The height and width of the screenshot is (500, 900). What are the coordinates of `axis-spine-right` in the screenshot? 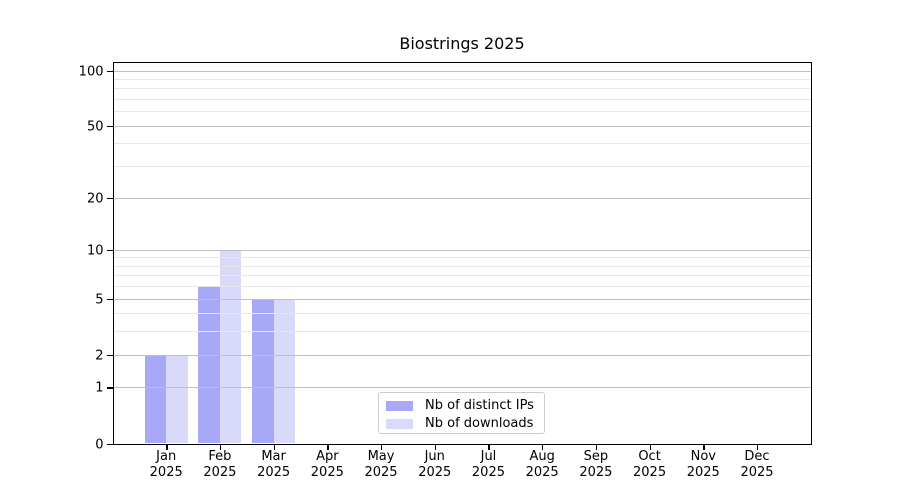 It's located at (811, 253).